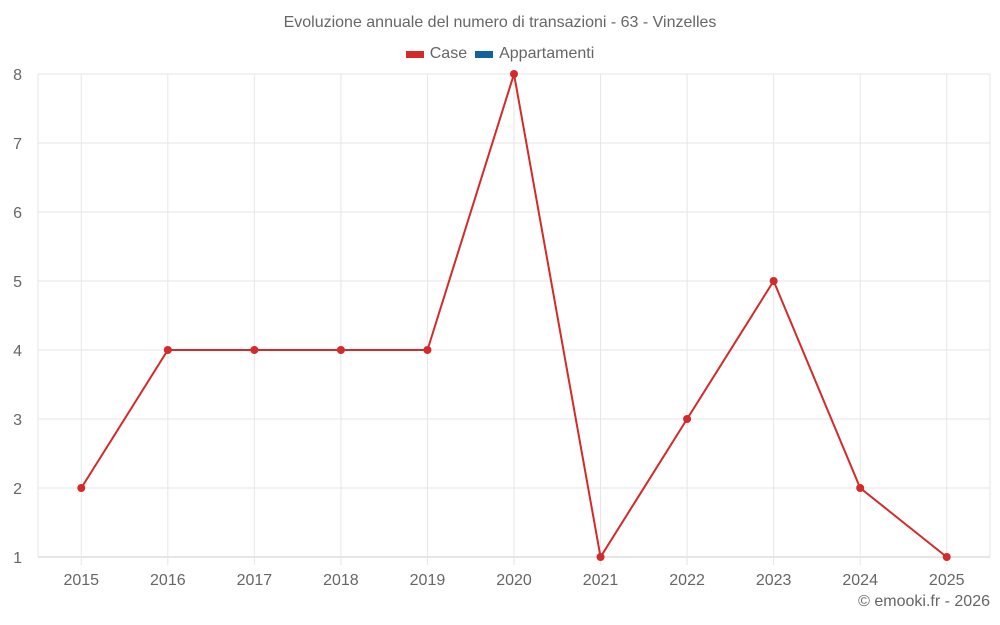 This screenshot has width=1000, height=625. I want to click on y-tick-label: 8, so click(17, 75).